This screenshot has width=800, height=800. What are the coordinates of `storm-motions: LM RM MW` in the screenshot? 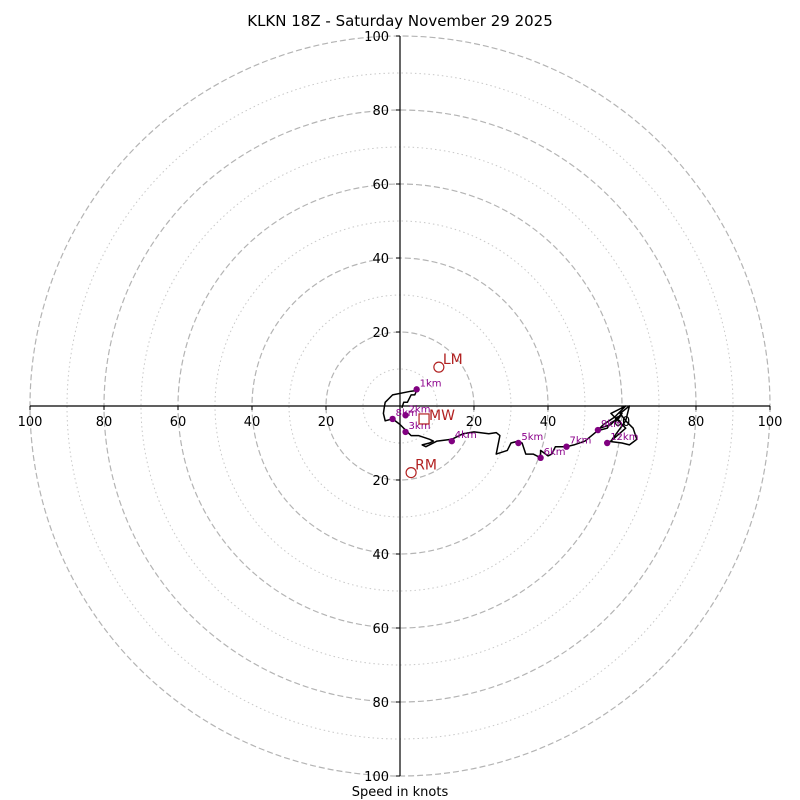 It's located at (434, 415).